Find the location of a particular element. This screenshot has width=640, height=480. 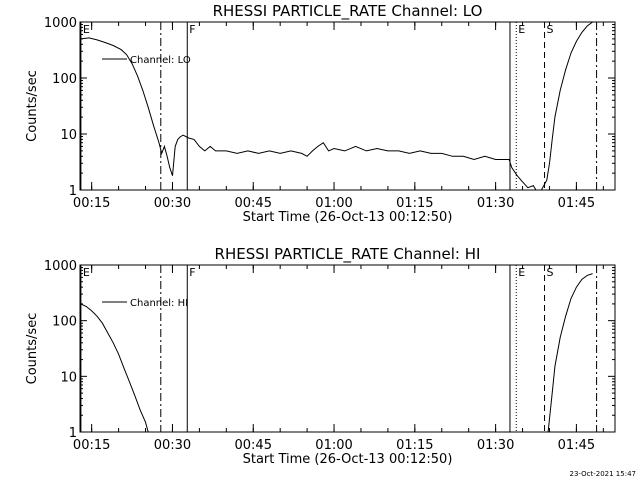

chart-title: RHESSI PARTICLE_RATE Channel: HI is located at coordinates (348, 254).